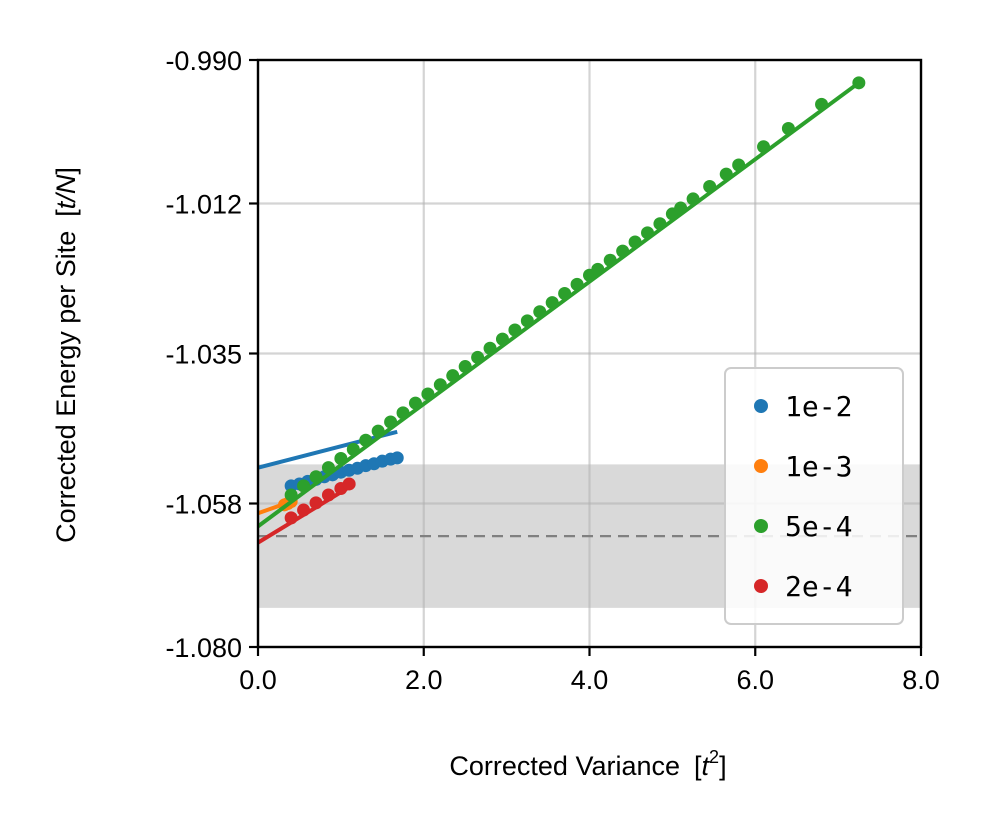 Image resolution: width=997 pixels, height=830 pixels. What do you see at coordinates (698, 766) in the screenshot?
I see `x-axis-title-bracket-open: [` at bounding box center [698, 766].